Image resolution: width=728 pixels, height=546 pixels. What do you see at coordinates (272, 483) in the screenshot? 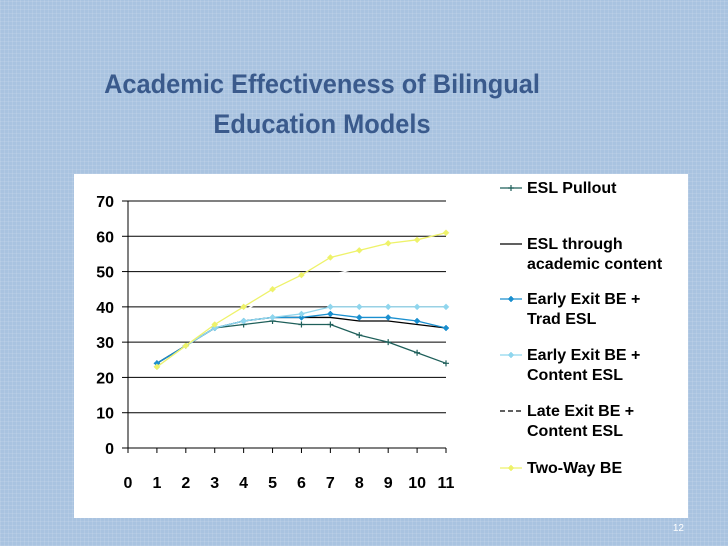
I see `x-tick-label-5: 5` at bounding box center [272, 483].